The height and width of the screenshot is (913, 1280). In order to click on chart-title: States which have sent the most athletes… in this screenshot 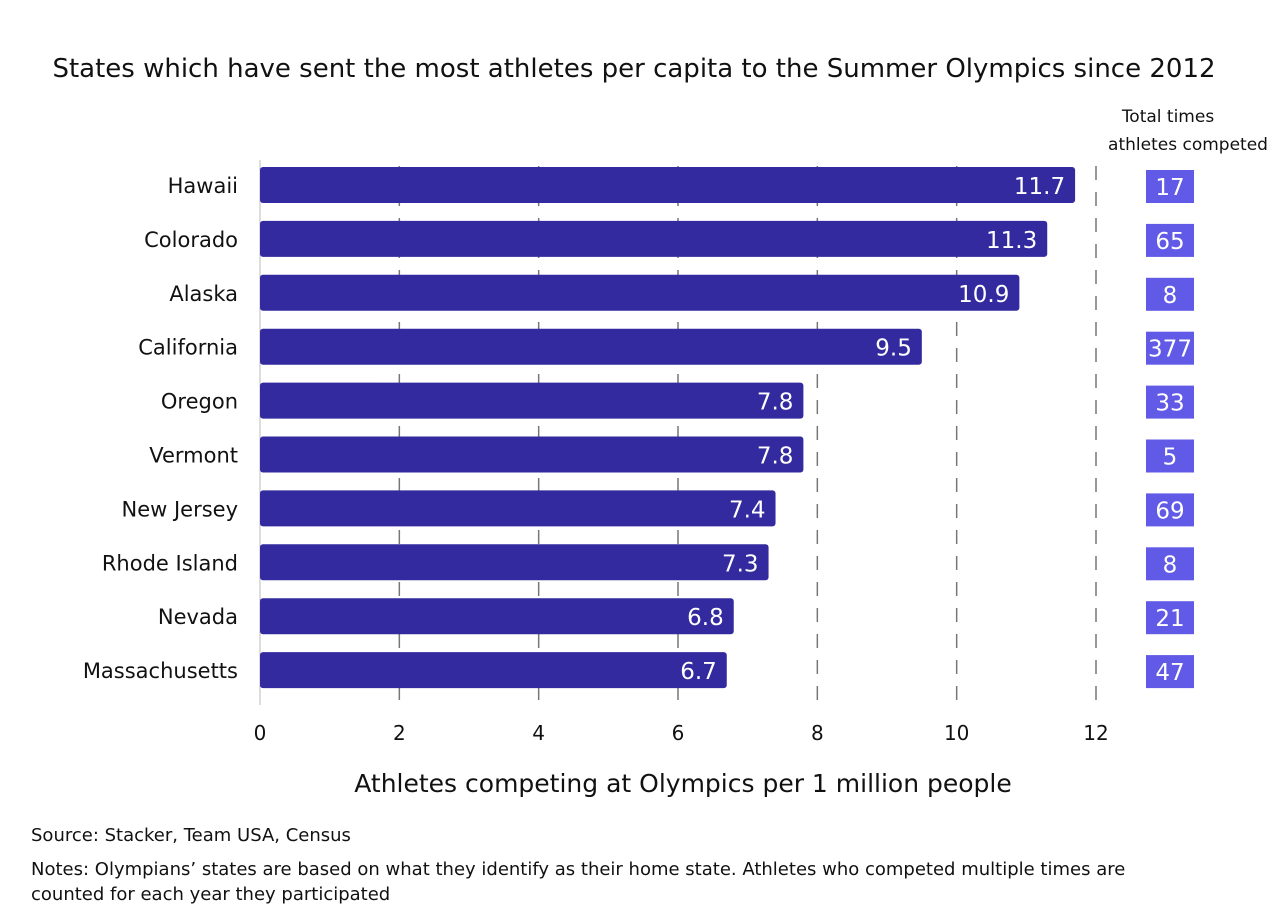, I will do `click(633, 69)`.